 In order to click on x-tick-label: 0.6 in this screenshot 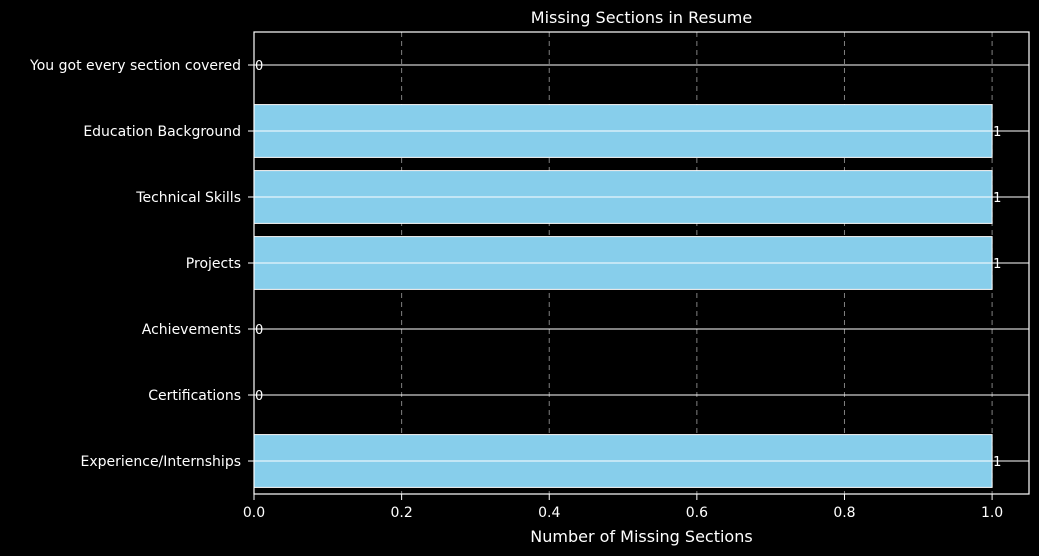, I will do `click(697, 513)`.